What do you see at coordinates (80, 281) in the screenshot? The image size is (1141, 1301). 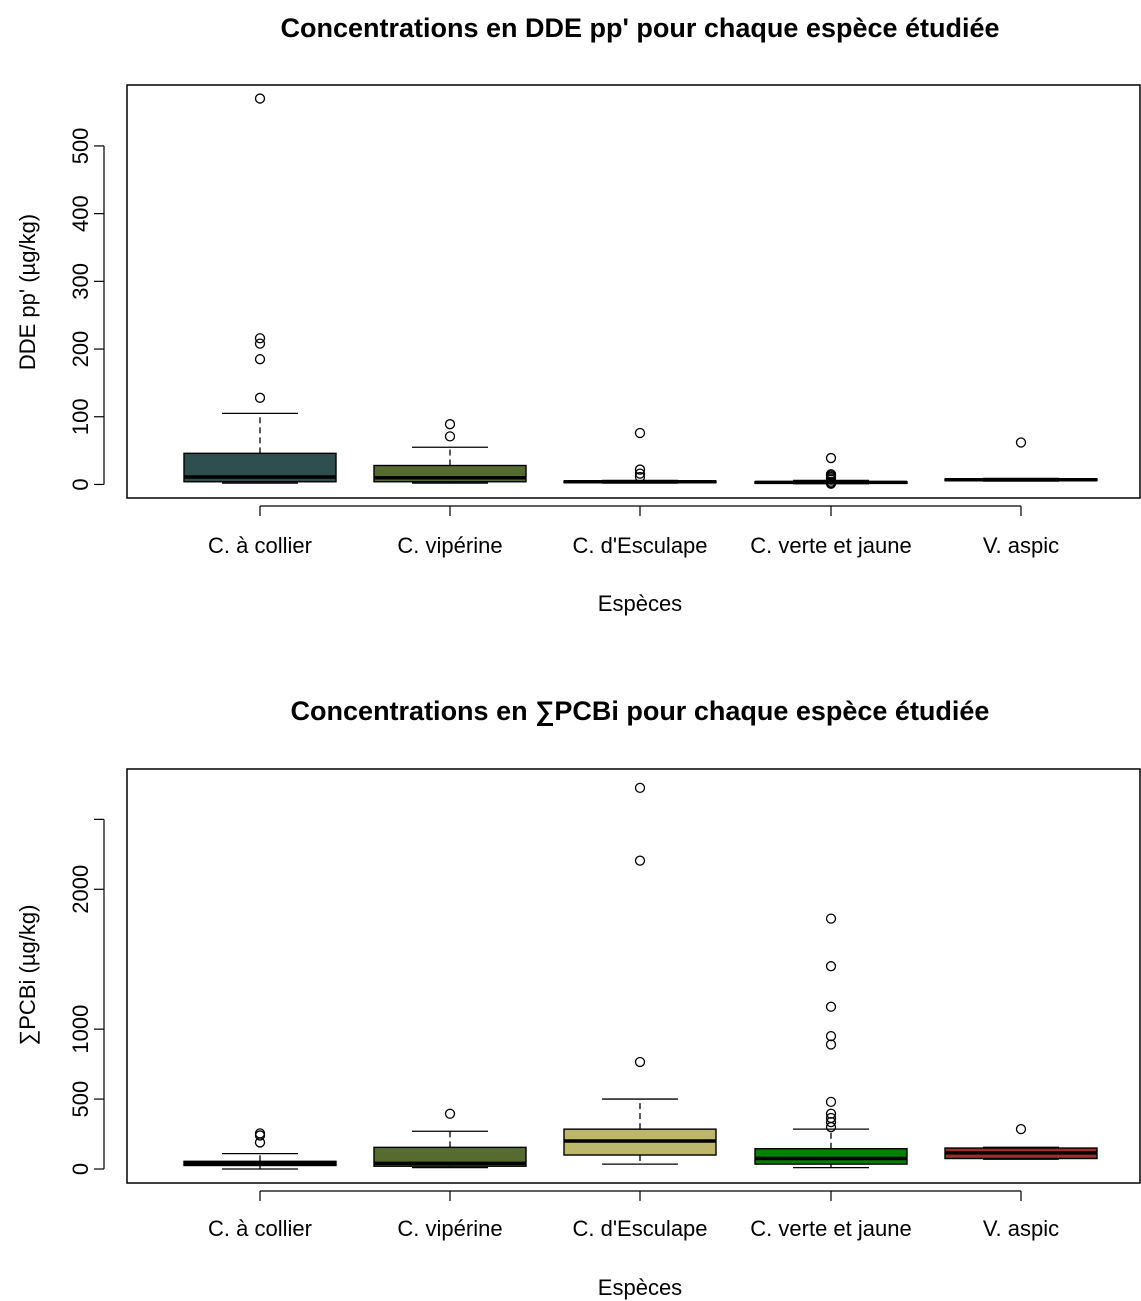 I see `y-tick-label: 300` at bounding box center [80, 281].